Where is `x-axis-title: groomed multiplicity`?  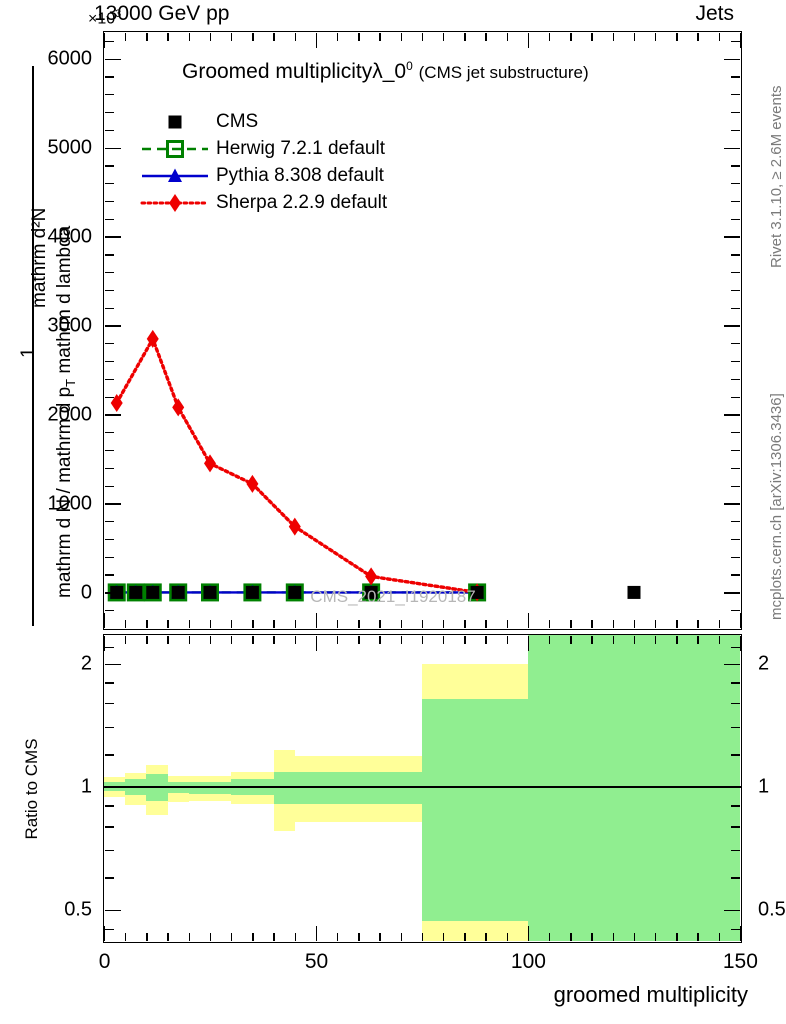
x-axis-title: groomed multiplicity is located at coordinates (650, 994).